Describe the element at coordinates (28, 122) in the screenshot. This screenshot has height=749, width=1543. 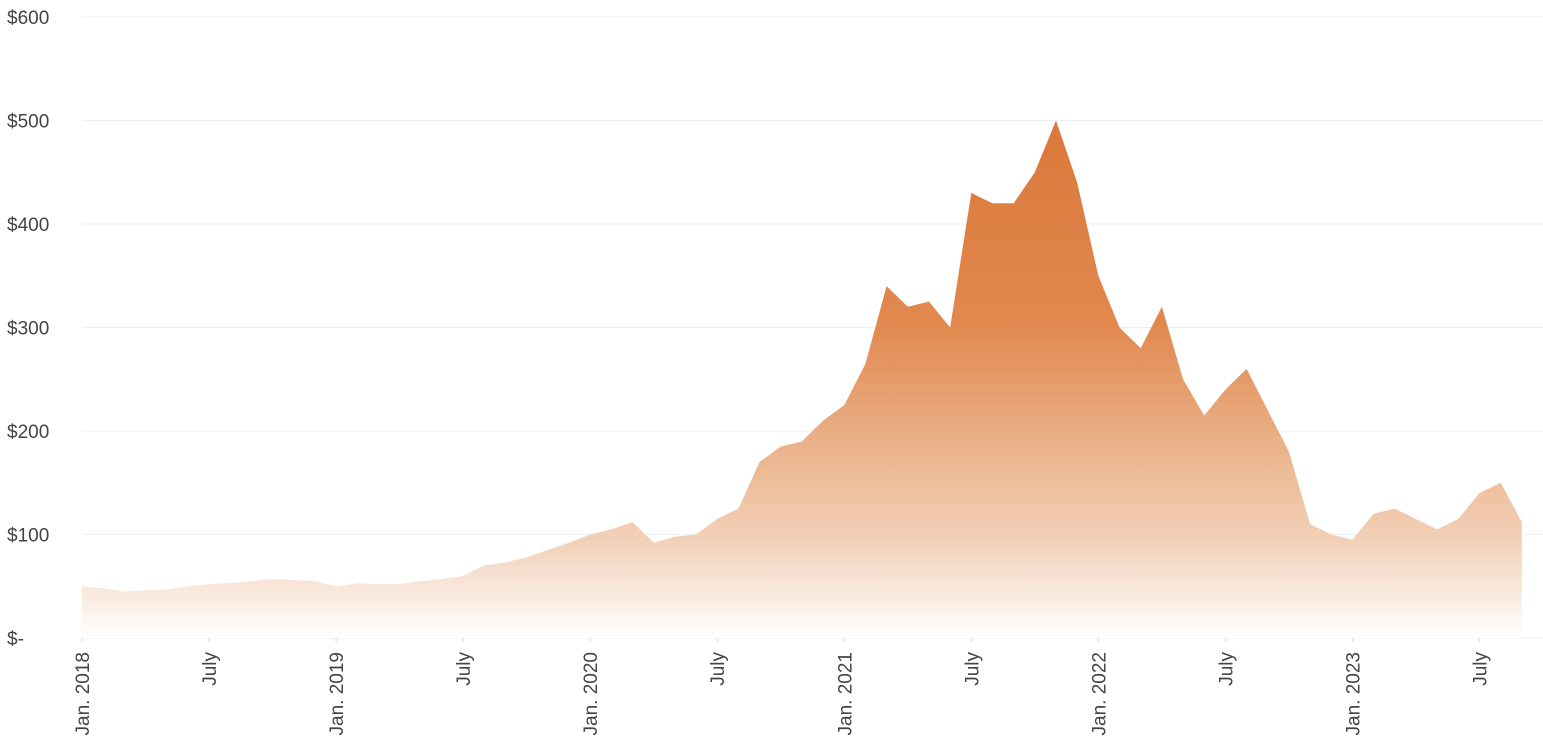
I see `y-tick-label: $500` at that location.